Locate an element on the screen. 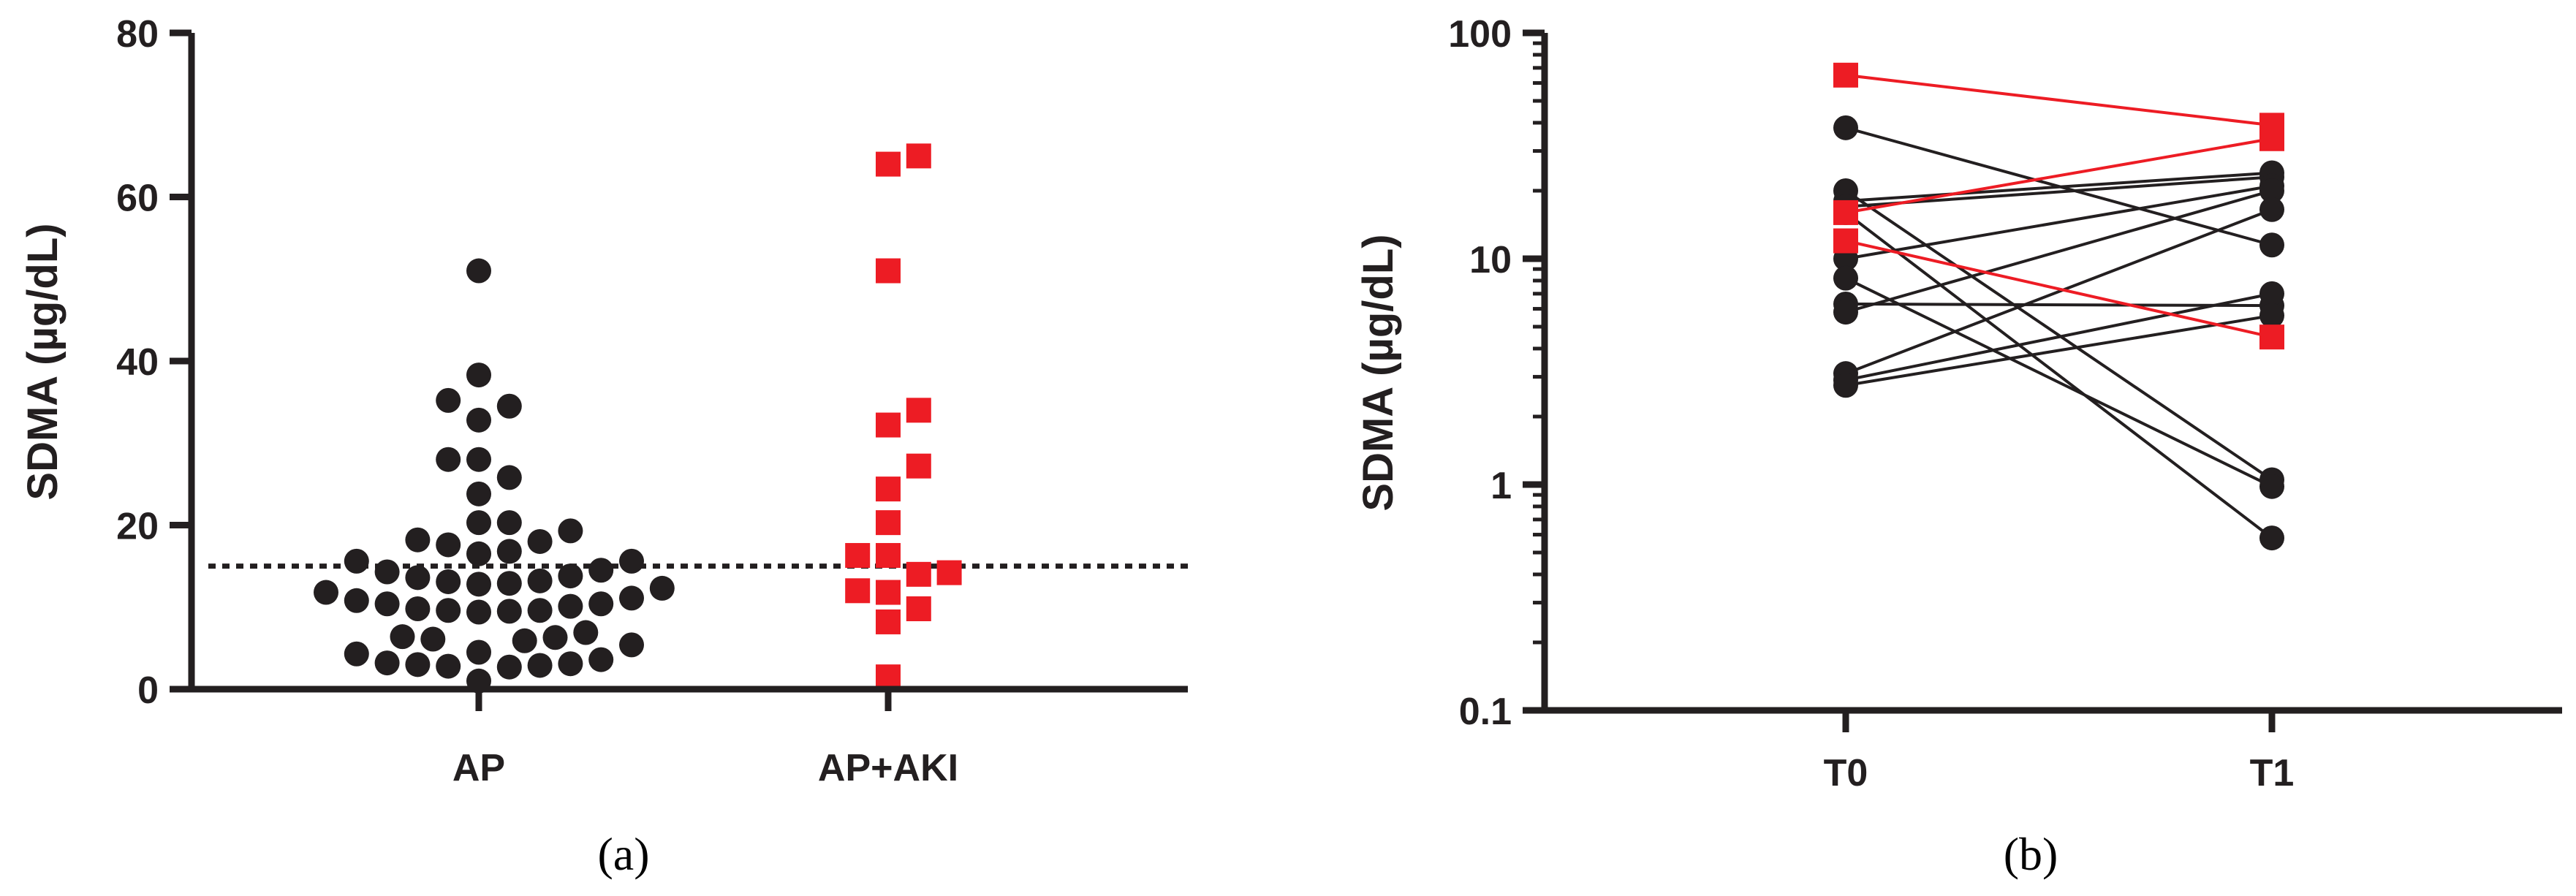 This screenshot has height=896, width=2576. chart-b-y-tick-label: 1 is located at coordinates (1501, 486).